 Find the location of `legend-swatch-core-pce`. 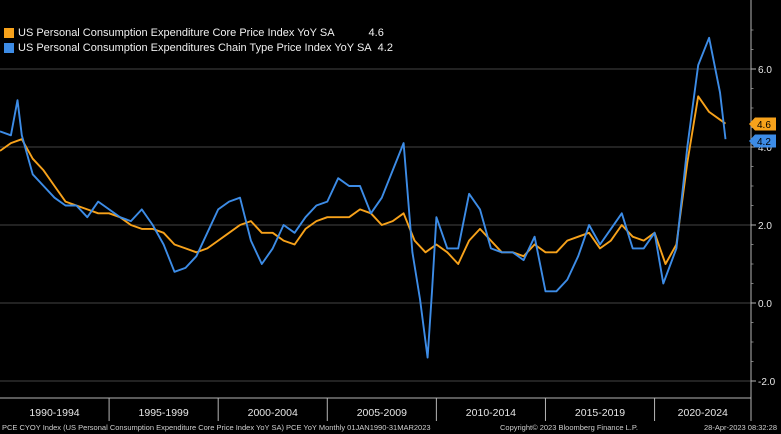

legend-swatch-core-pce is located at coordinates (9, 32).